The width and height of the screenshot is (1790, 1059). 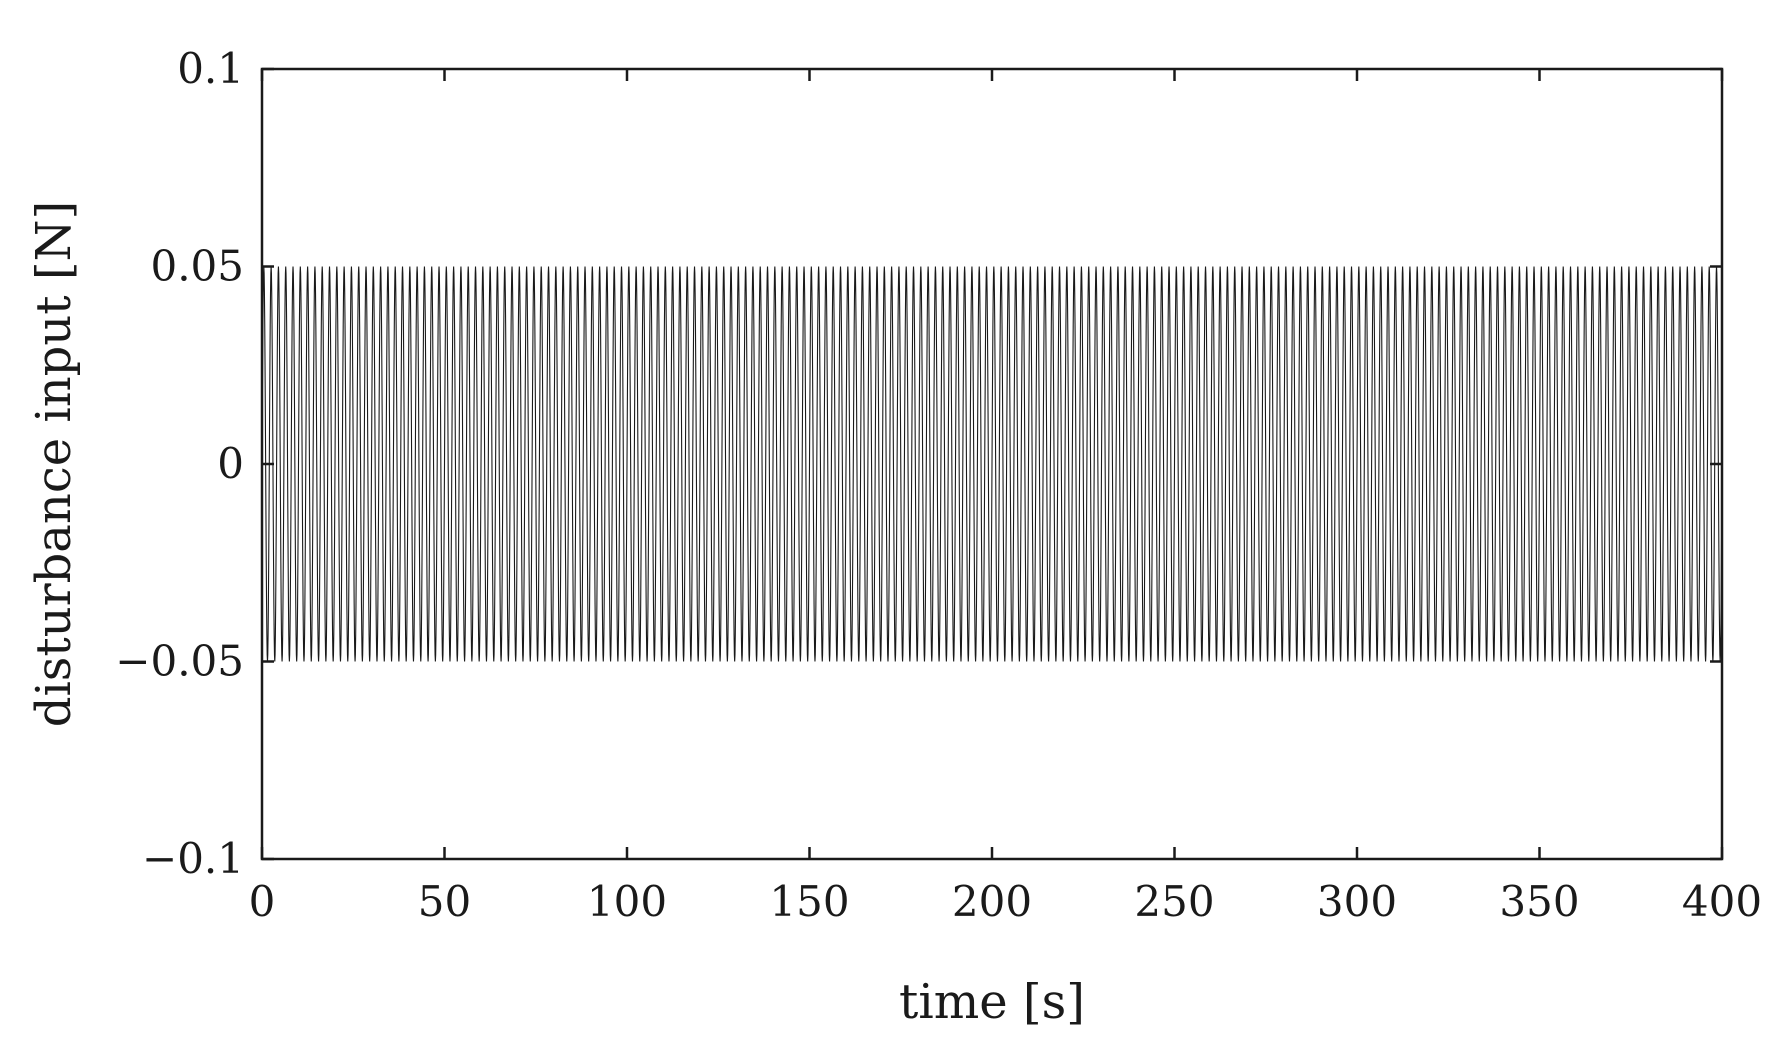 I want to click on y-tick-label: −0.1, so click(x=193, y=858).